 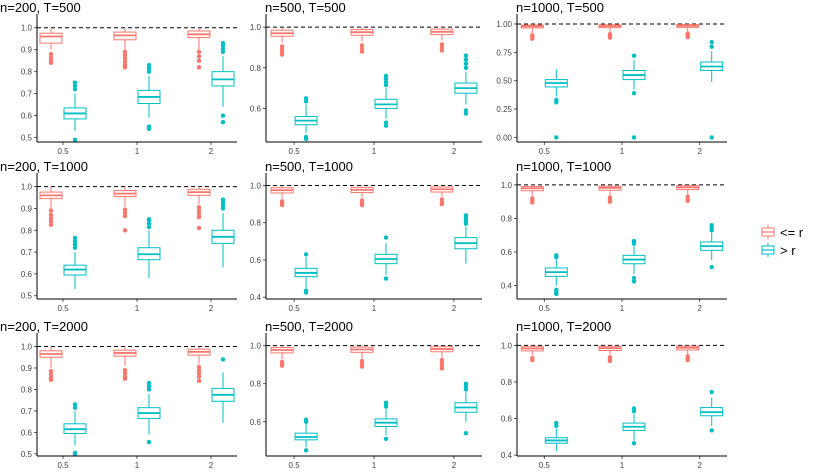 What do you see at coordinates (44, 166) in the screenshot?
I see `panel-title: n=200, T=1000` at bounding box center [44, 166].